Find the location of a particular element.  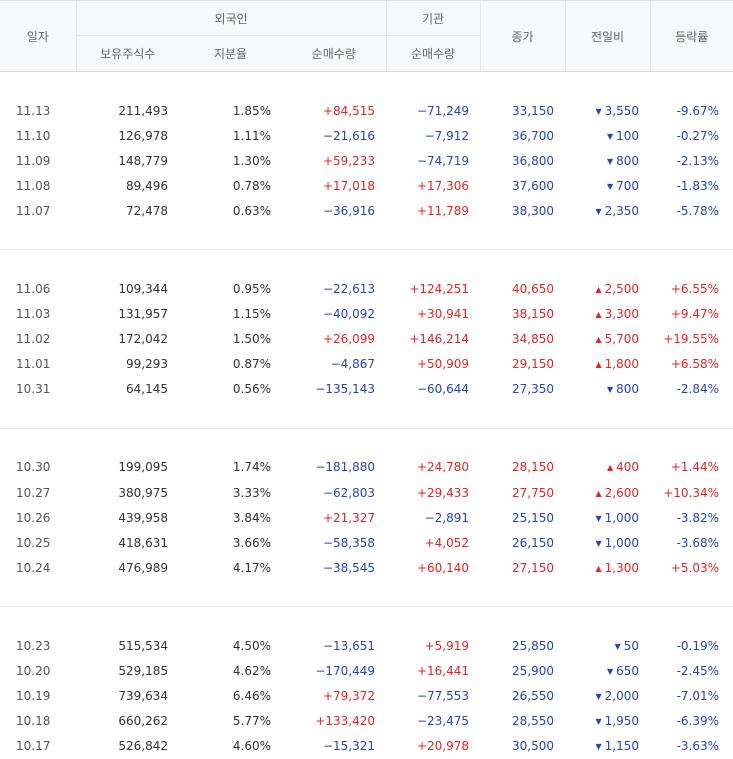

row-rate: +10.34% is located at coordinates (691, 492).